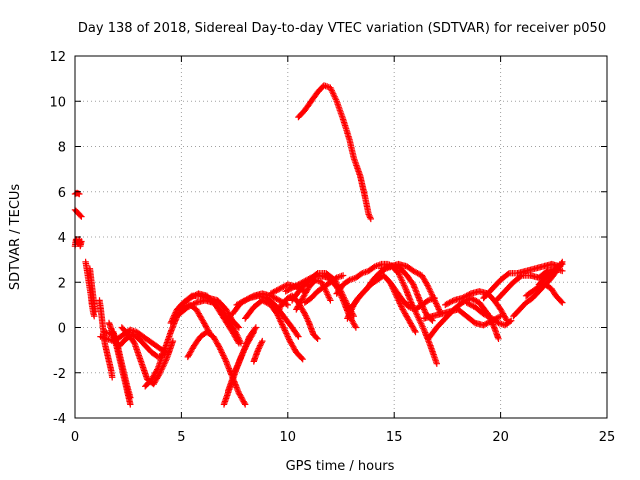 The height and width of the screenshot is (480, 640). I want to click on x-axis-label: GPS time / hours, so click(340, 466).